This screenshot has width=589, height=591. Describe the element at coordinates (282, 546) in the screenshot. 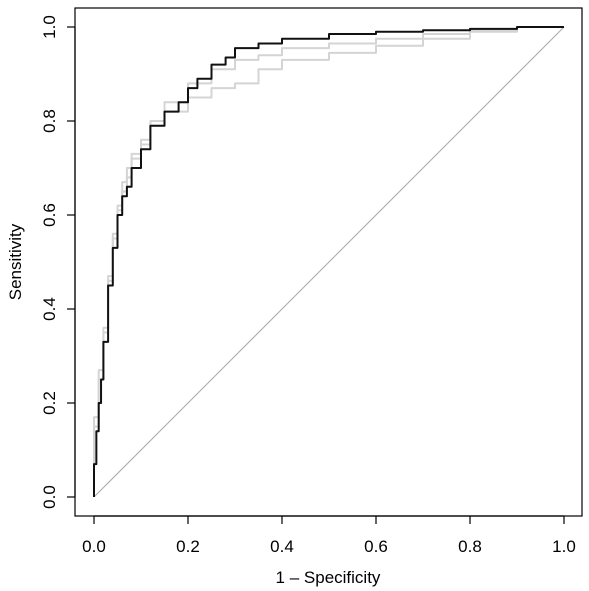

I see `x-tick-label: 0.4` at that location.